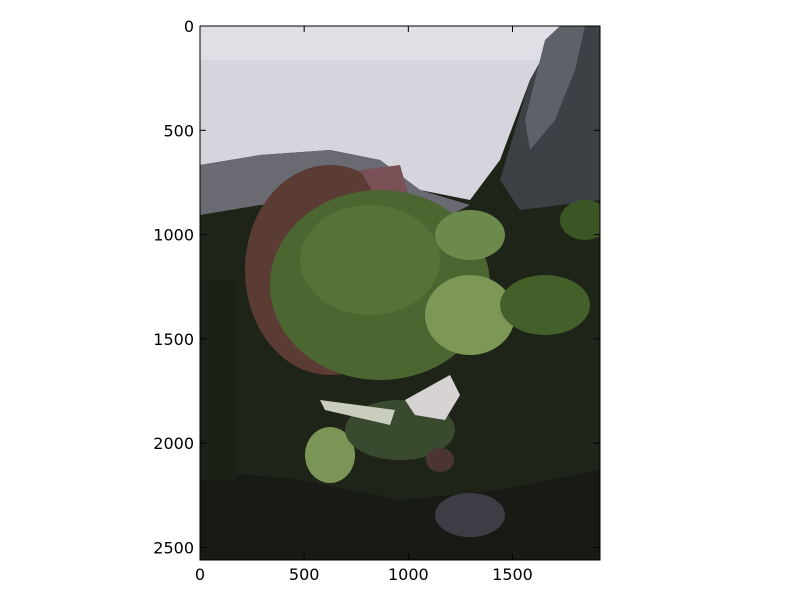 Image resolution: width=800 pixels, height=600 pixels. What do you see at coordinates (408, 574) in the screenshot?
I see `x-tick-label: 1000` at bounding box center [408, 574].